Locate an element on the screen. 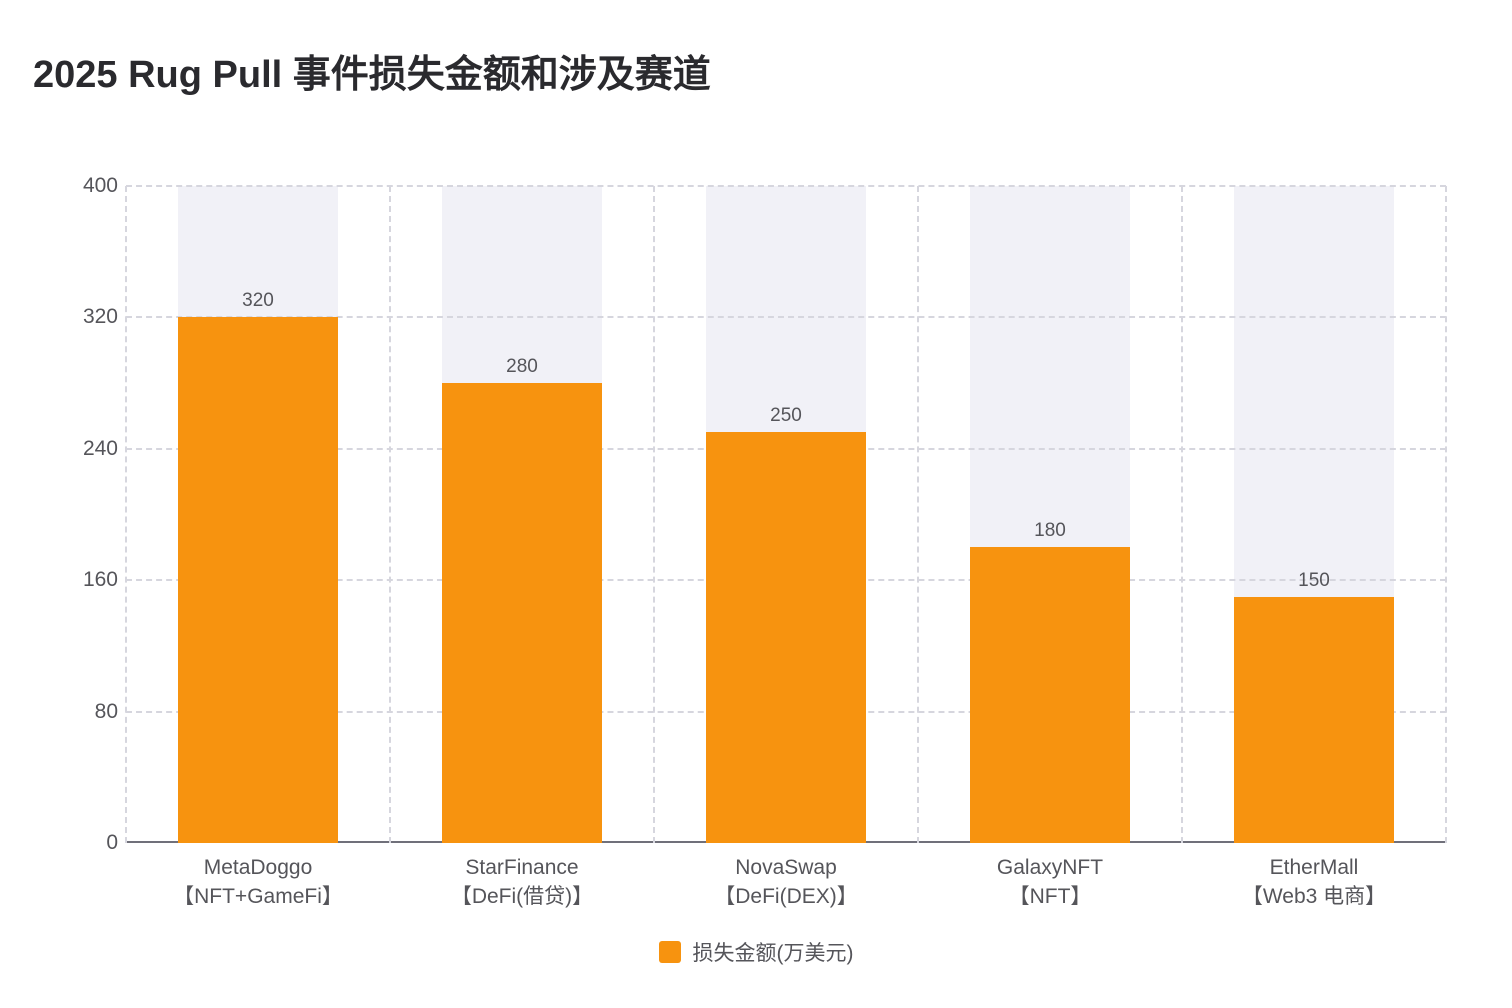 The height and width of the screenshot is (1008, 1512). y-tick-label: 320 is located at coordinates (100, 317).